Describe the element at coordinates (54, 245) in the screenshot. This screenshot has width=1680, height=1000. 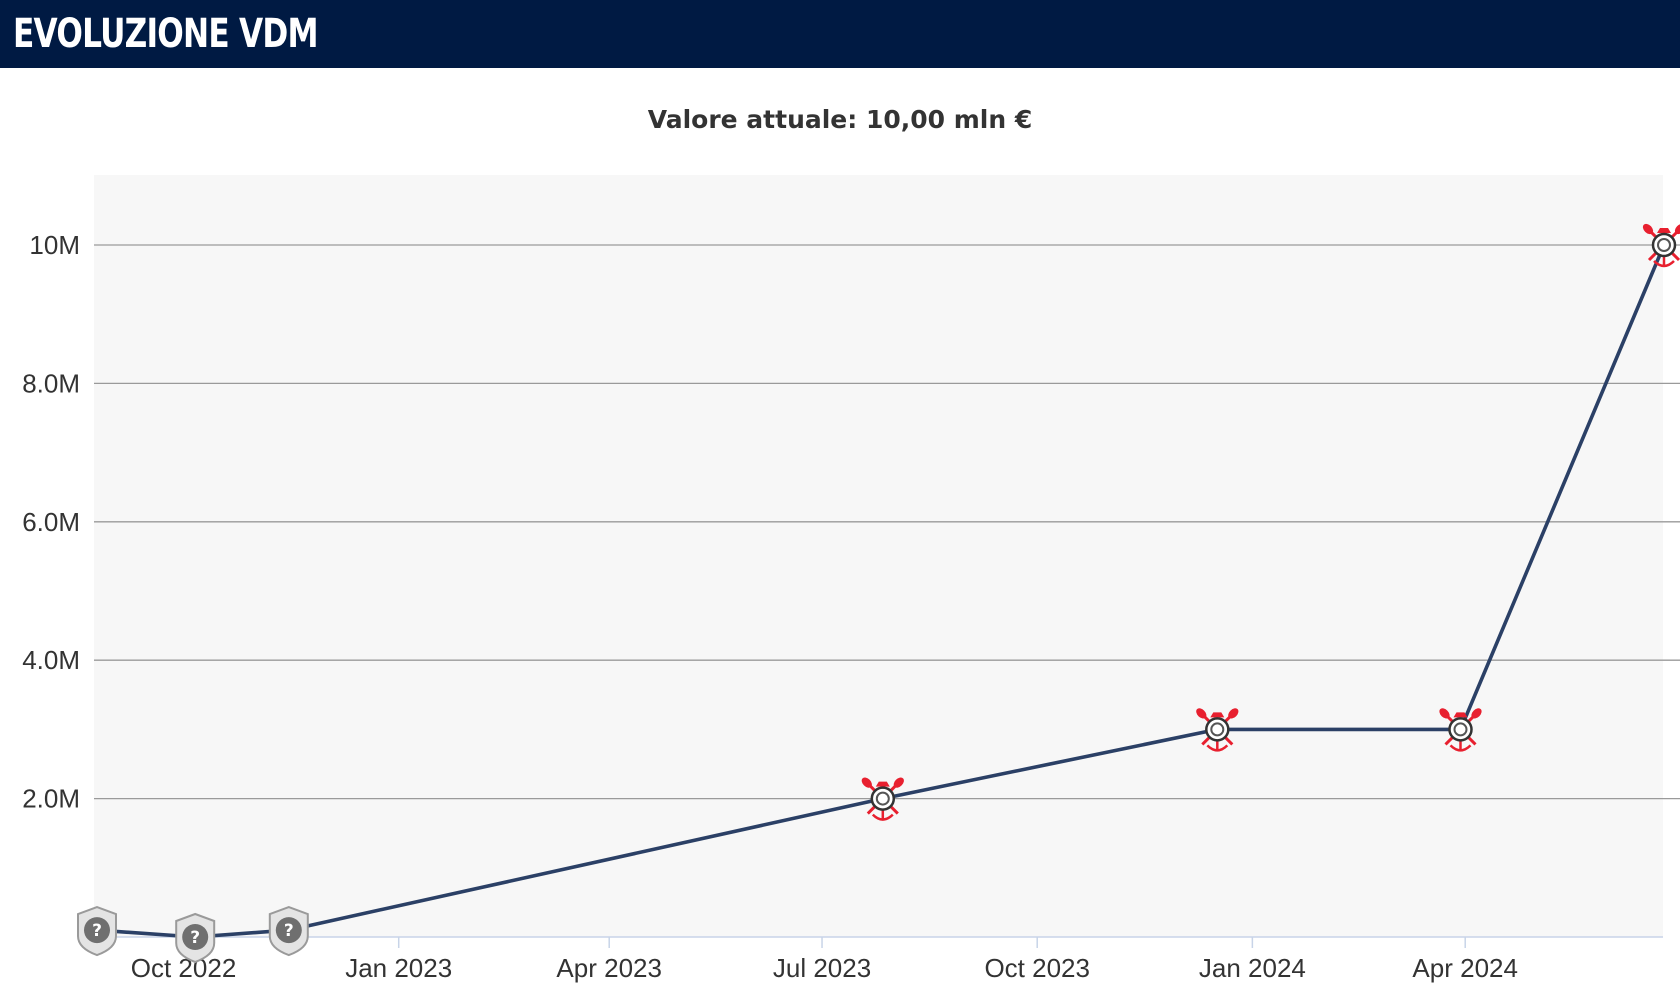
I see `y-tick-label: 10M` at that location.